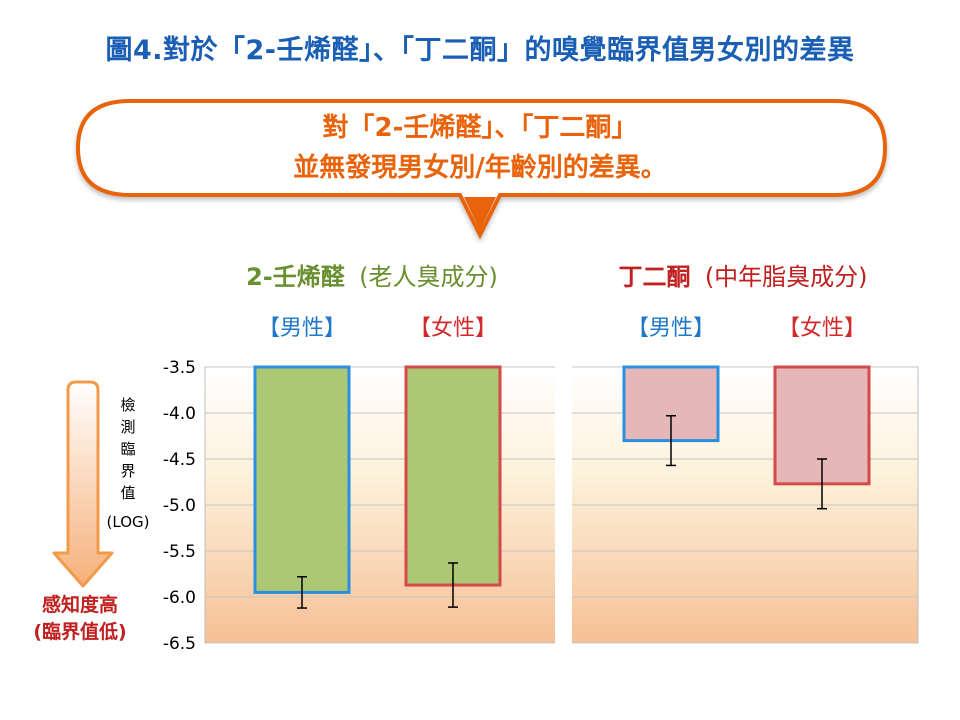 The height and width of the screenshot is (720, 960). What do you see at coordinates (480, 214) in the screenshot?
I see `callout-pointer` at bounding box center [480, 214].